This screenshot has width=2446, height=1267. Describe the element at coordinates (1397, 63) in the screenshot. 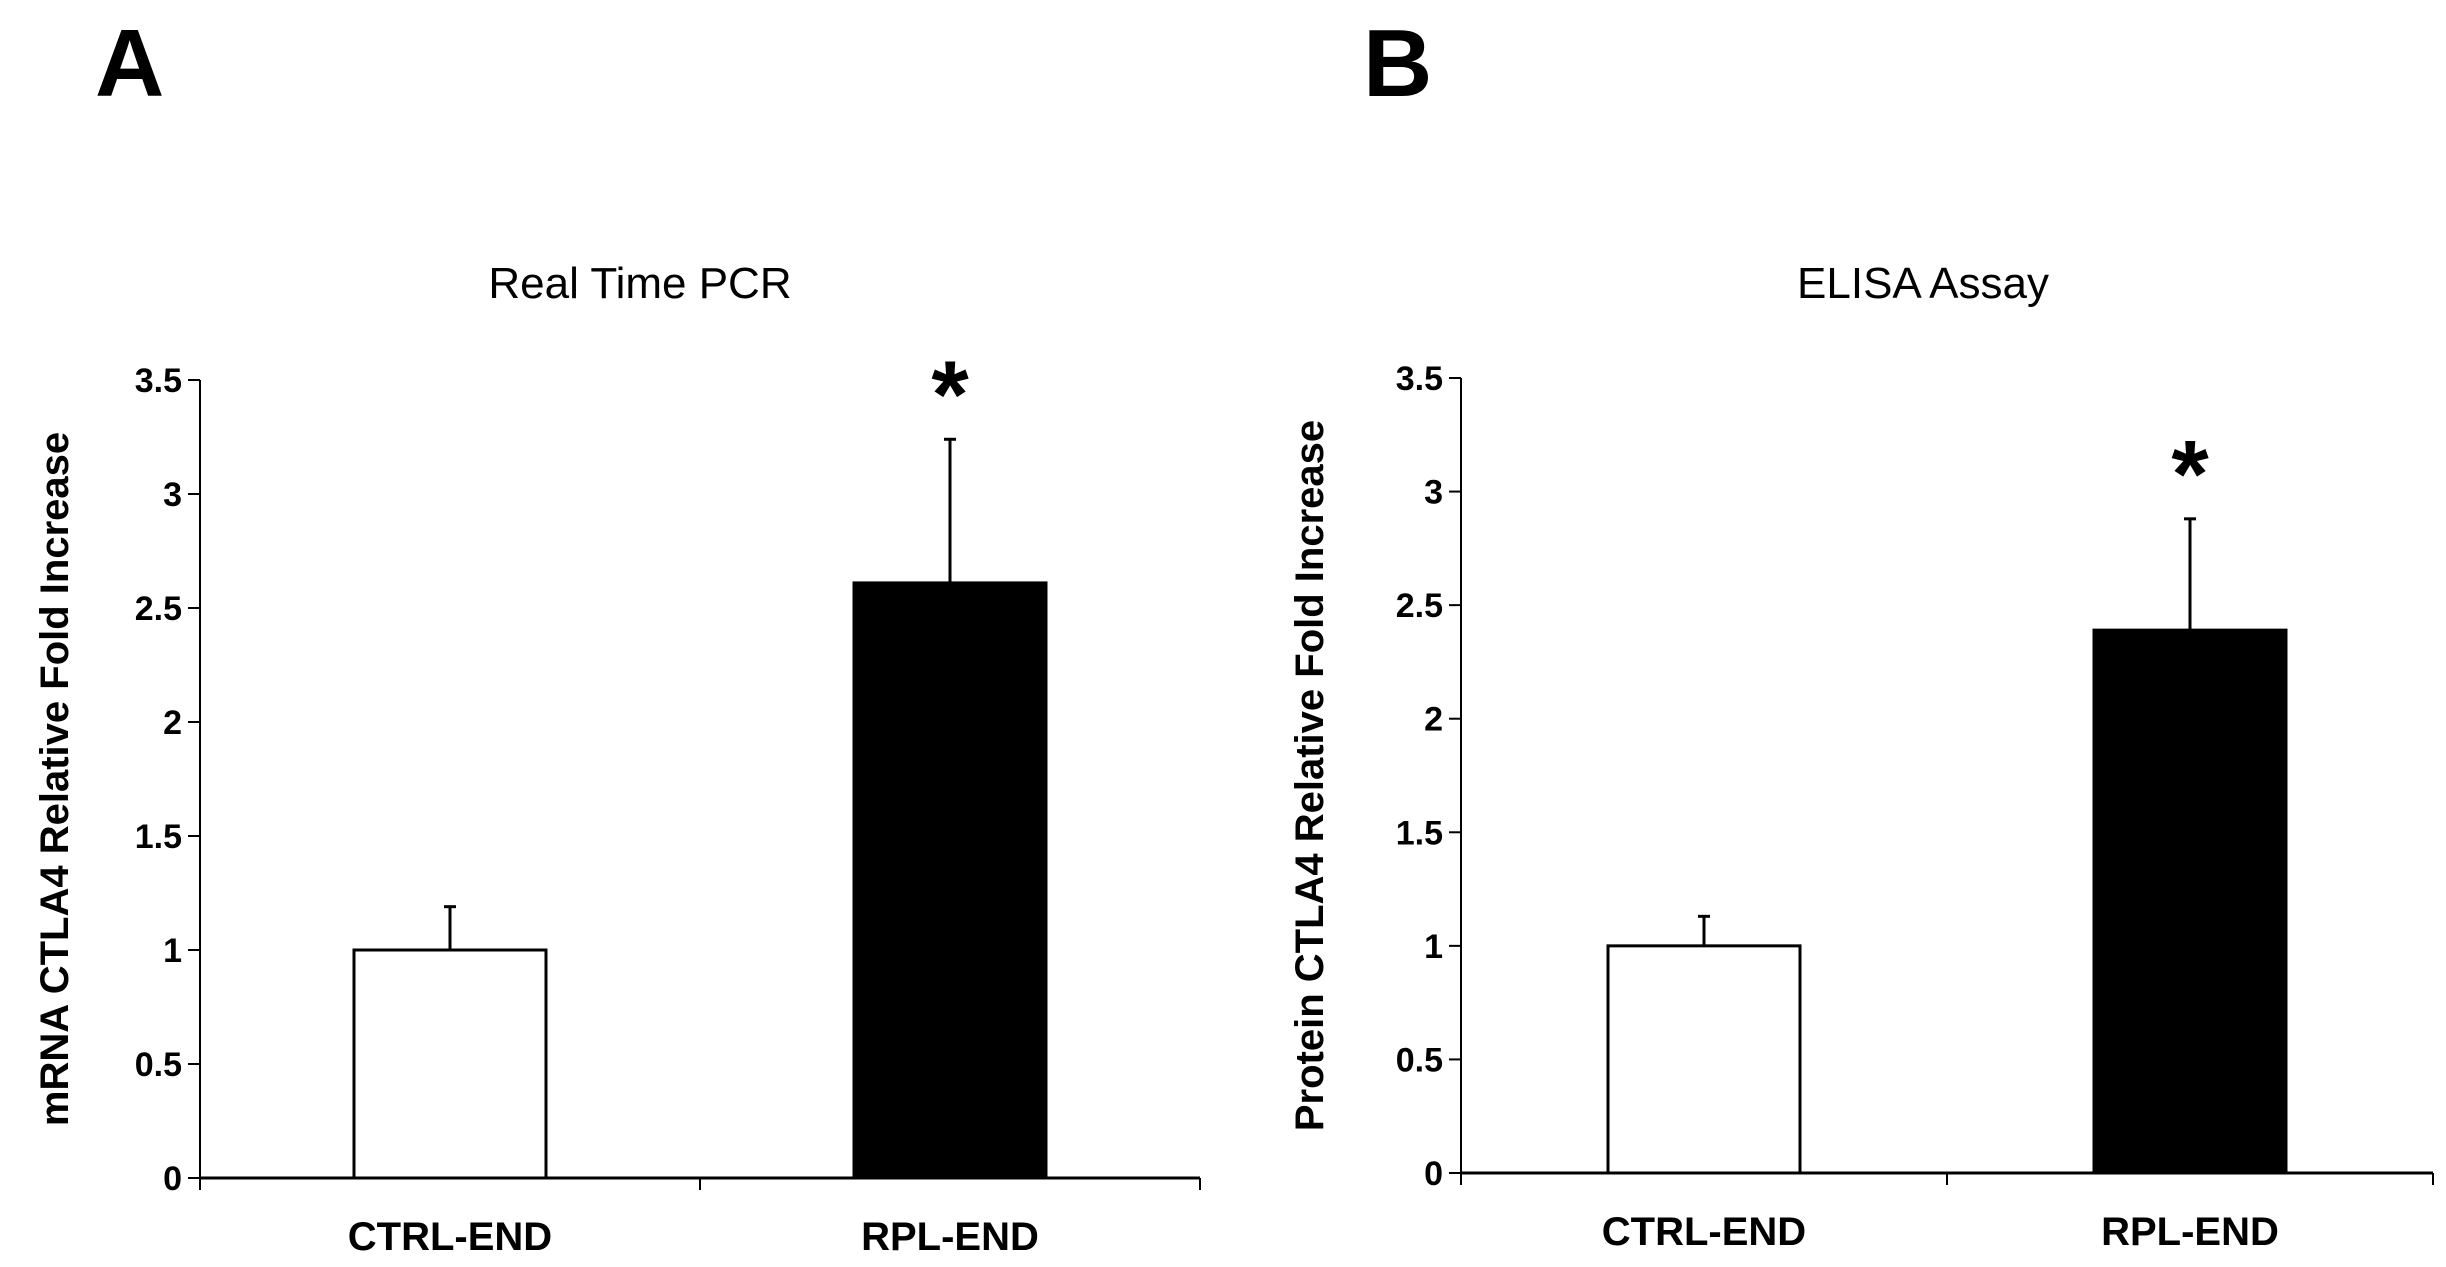

I see `chart-b-panel-letter: B` at that location.